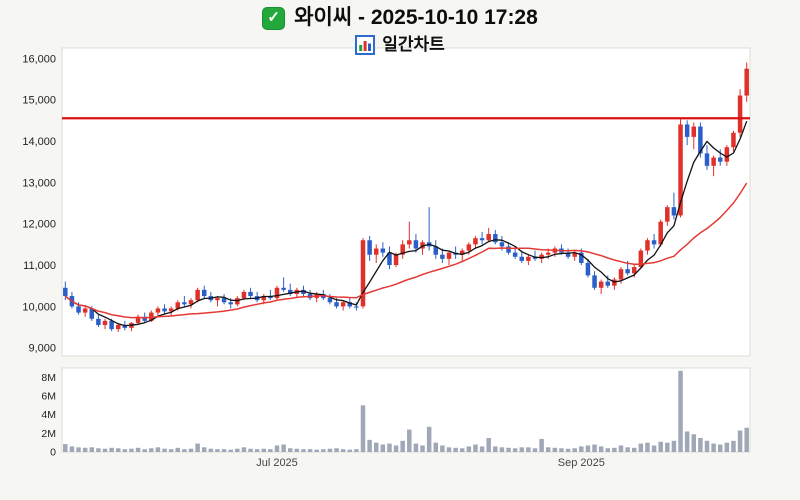 The width and height of the screenshot is (800, 500). What do you see at coordinates (39, 266) in the screenshot?
I see `svg-text: 11,000` at bounding box center [39, 266].